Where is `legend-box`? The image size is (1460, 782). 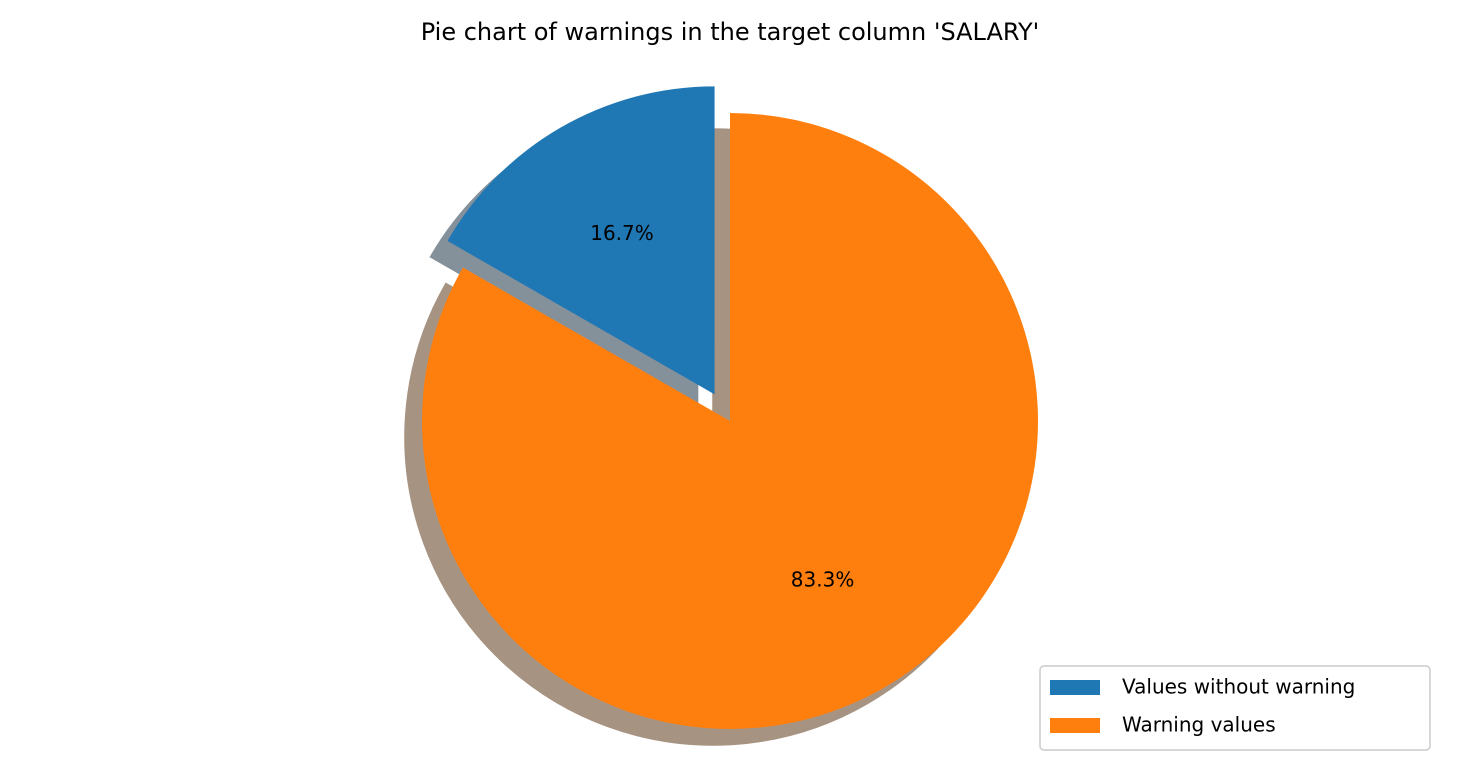 legend-box is located at coordinates (1235, 708).